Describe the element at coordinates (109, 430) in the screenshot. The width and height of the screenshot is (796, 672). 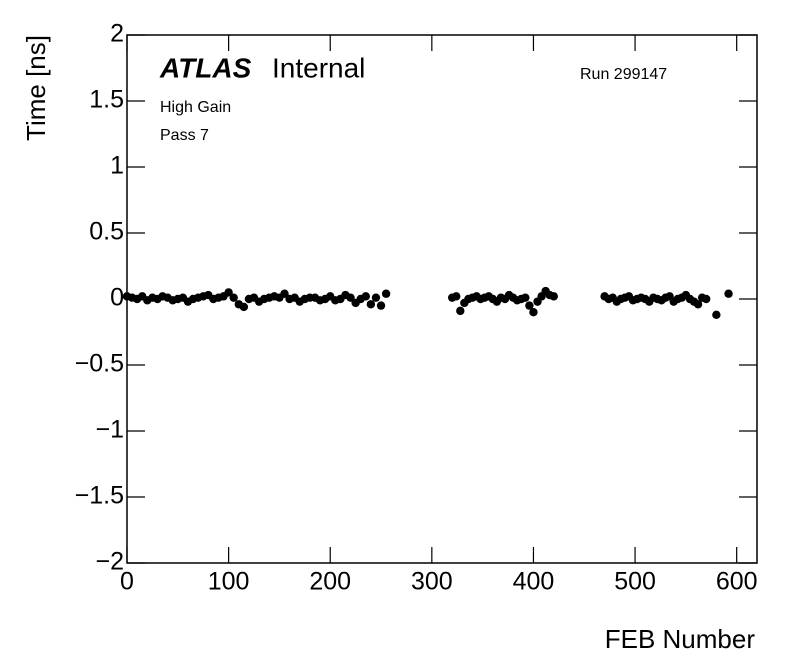
I see `y-tick-label: −1` at that location.